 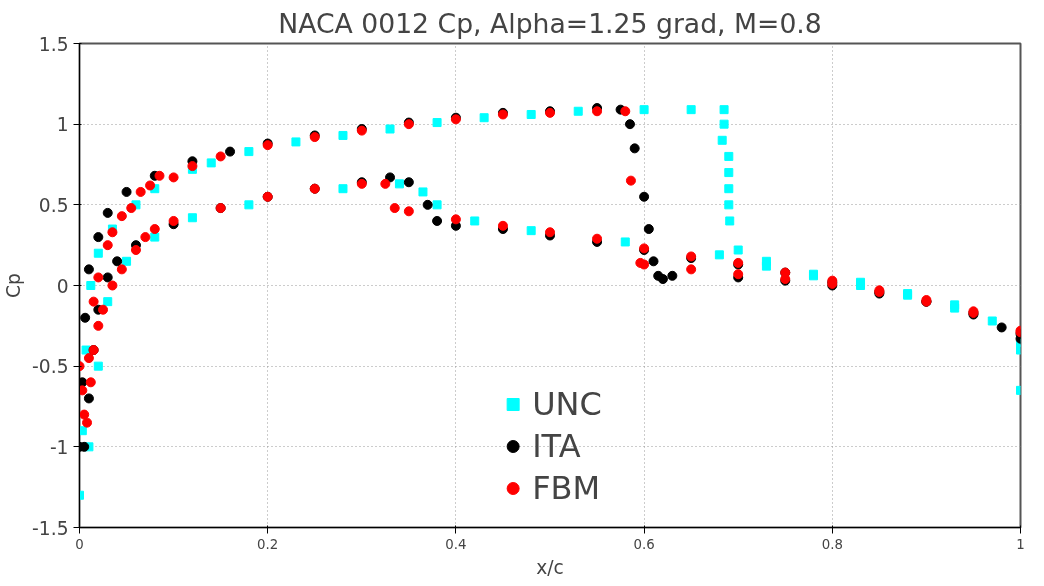 I want to click on x-tick-label: 0.6, so click(x=644, y=544).